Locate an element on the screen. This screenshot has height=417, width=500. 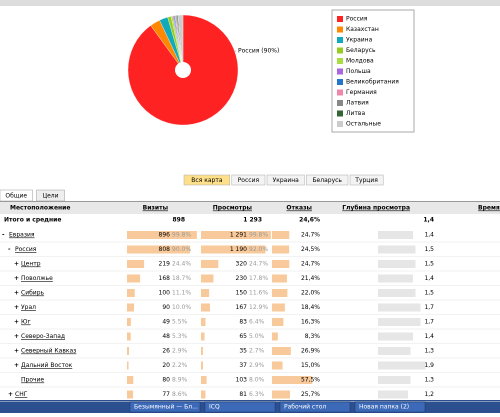
region-button-label: Украина is located at coordinates (286, 180).